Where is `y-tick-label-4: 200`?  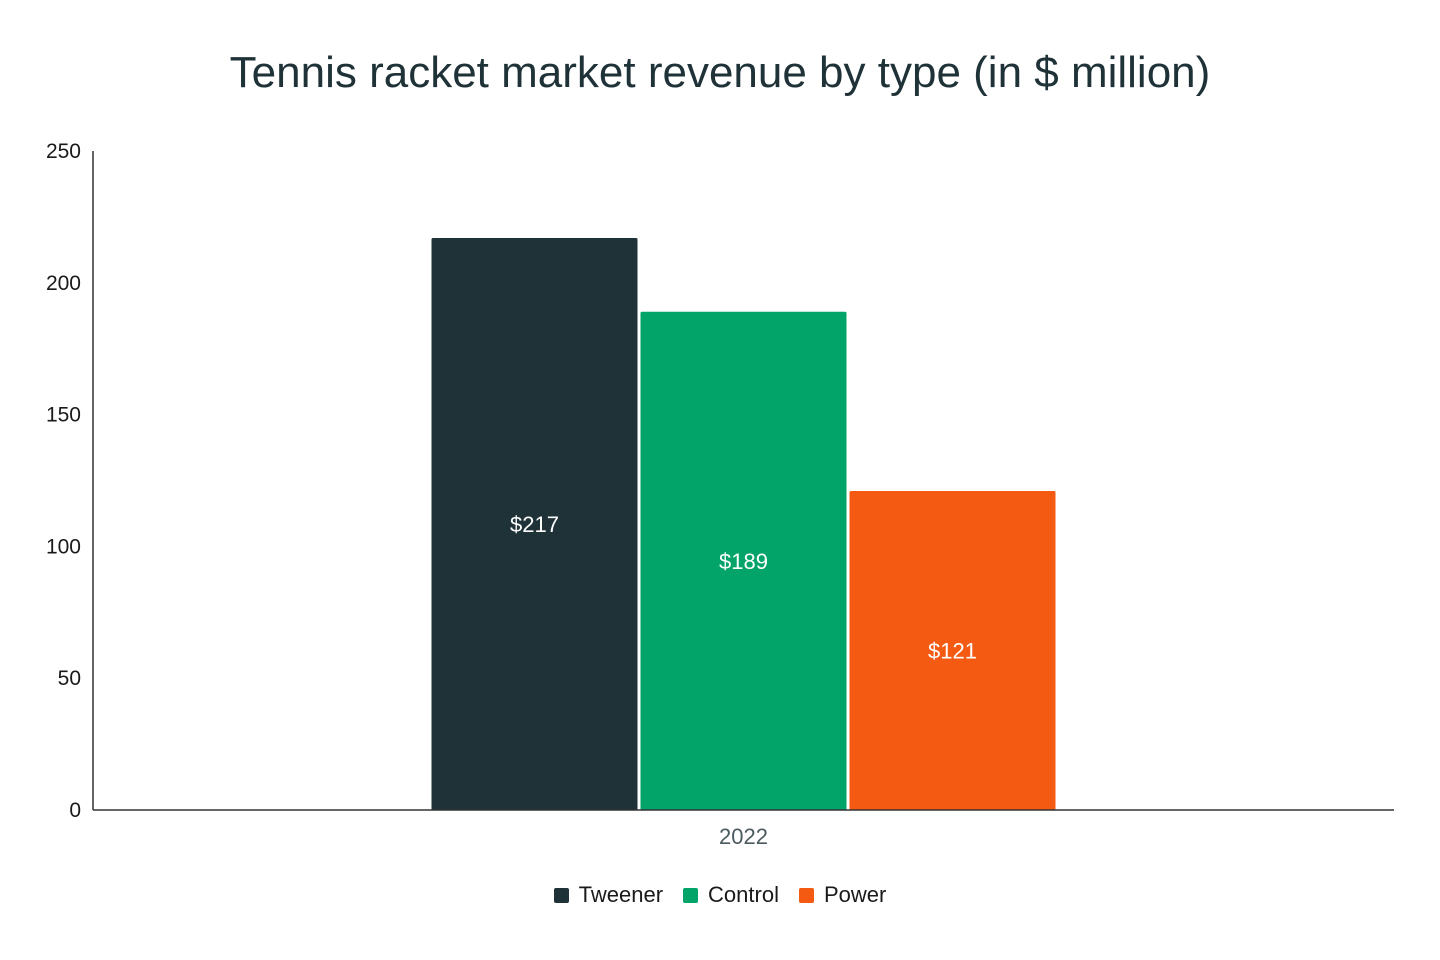
y-tick-label-4: 200 is located at coordinates (63, 283).